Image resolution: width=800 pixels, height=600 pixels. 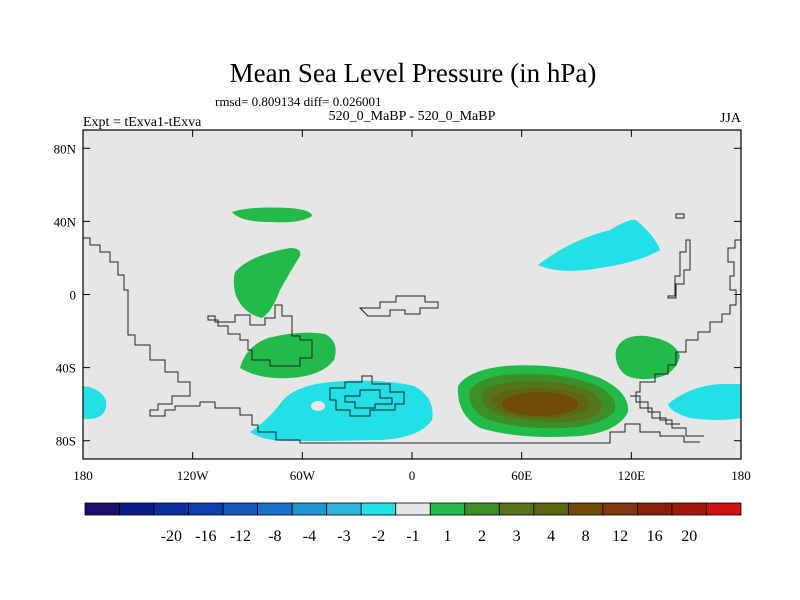 I want to click on y-tick-label: 40S, so click(x=66, y=368).